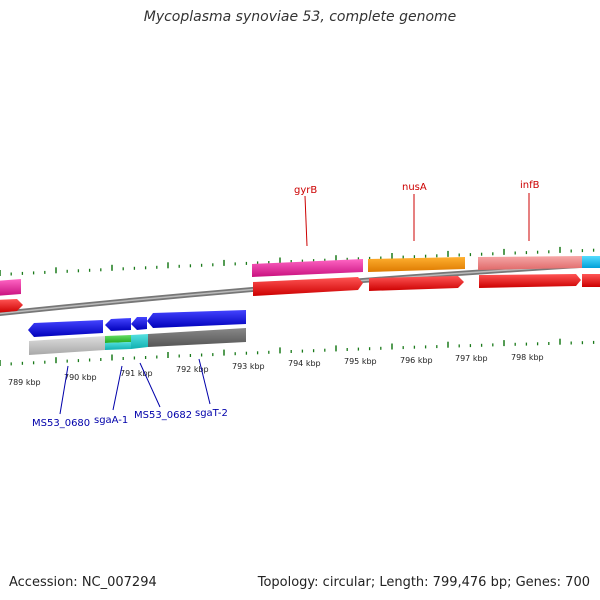  What do you see at coordinates (308, 286) in the screenshot?
I see `cds-gyrB` at bounding box center [308, 286].